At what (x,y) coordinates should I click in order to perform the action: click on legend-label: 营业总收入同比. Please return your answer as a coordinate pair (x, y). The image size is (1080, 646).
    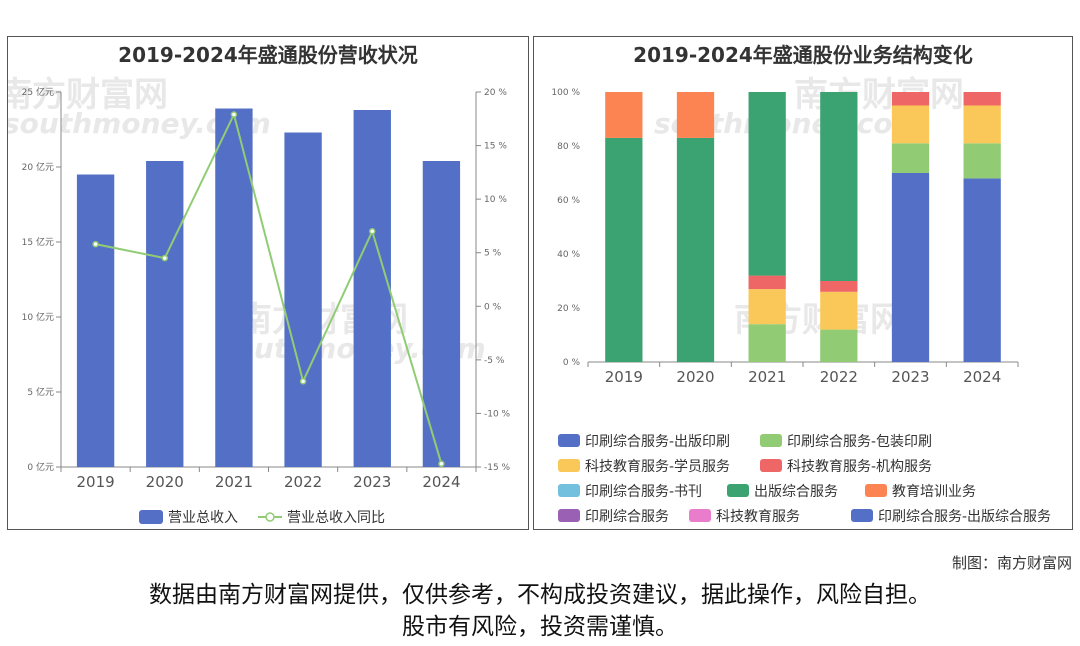
    Looking at the image, I should click on (336, 518).